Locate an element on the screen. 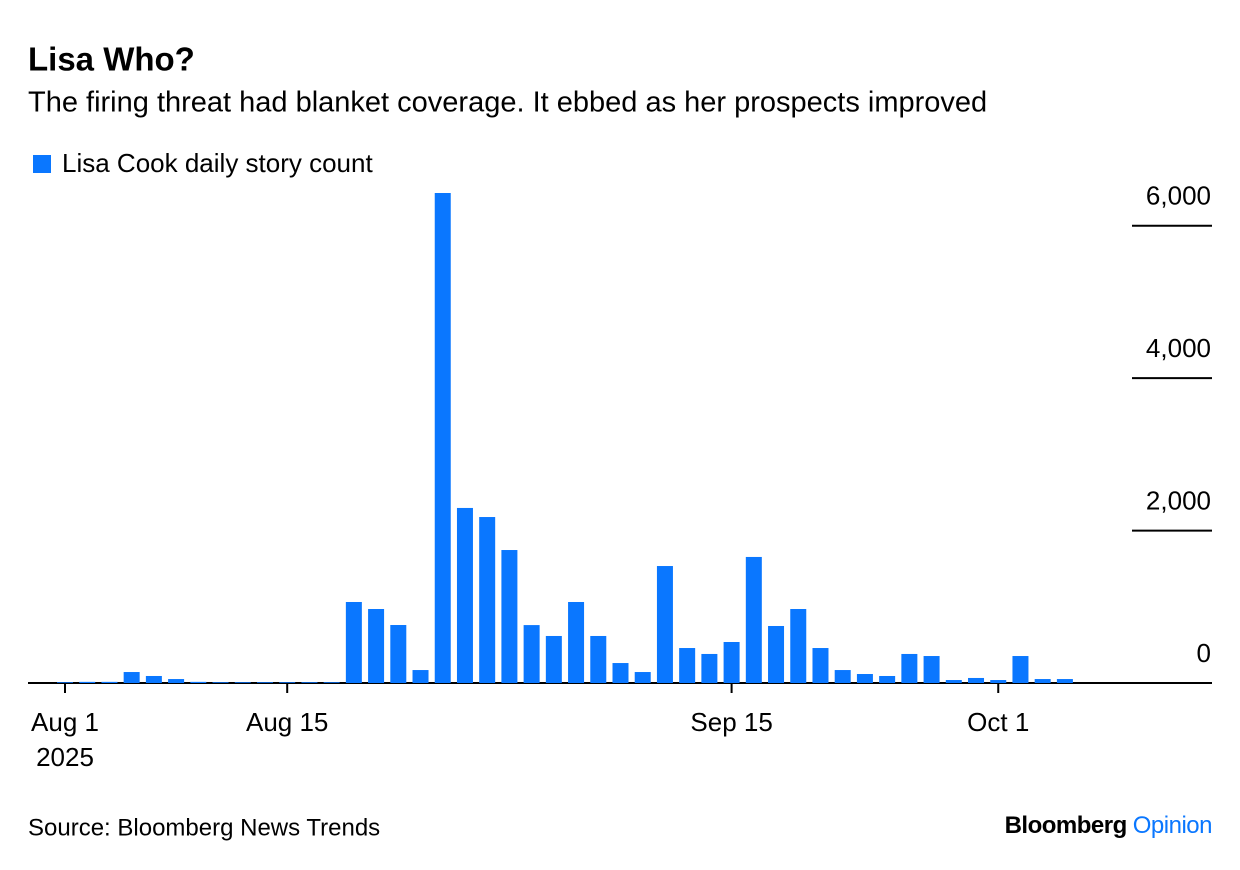 This screenshot has width=1240, height=870. brand: Bloomberg Opinion is located at coordinates (1108, 825).